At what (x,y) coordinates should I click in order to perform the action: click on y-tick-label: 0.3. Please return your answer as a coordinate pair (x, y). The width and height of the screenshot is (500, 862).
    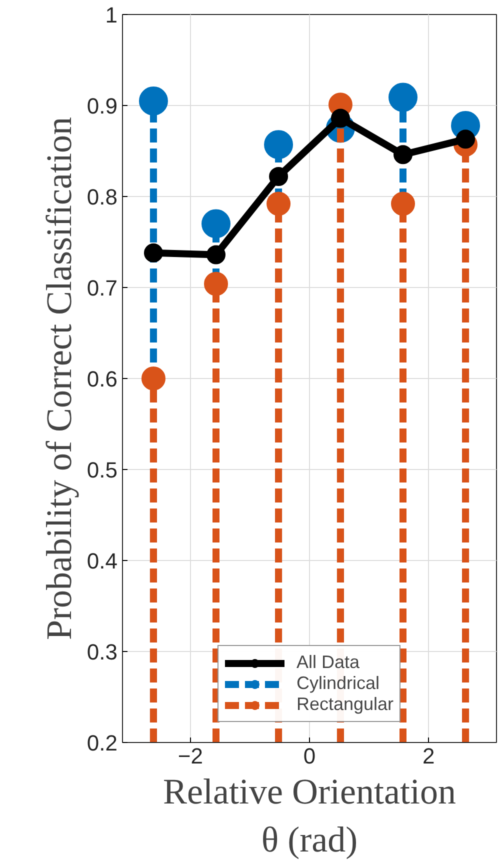
    Looking at the image, I should click on (102, 652).